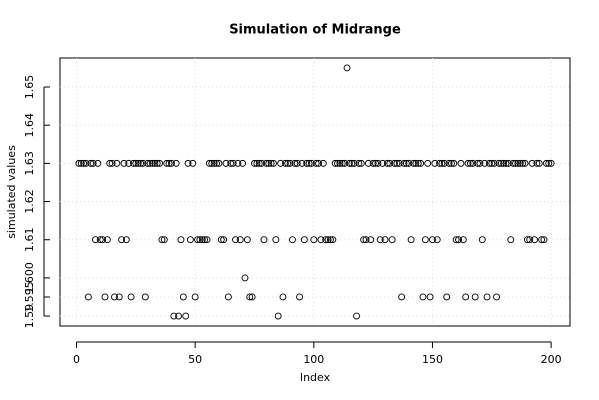 The image size is (599, 400). I want to click on y-tick-label: 1.64, so click(29, 125).